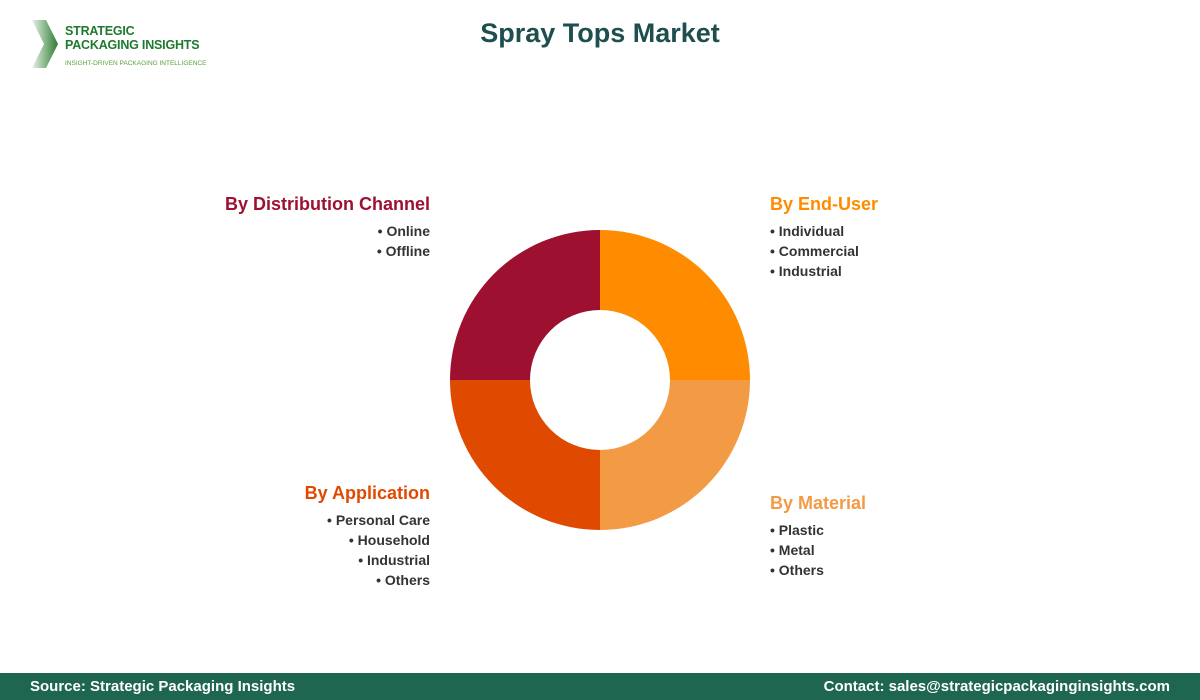 The image size is (1200, 700). What do you see at coordinates (403, 231) in the screenshot?
I see `list-item: • Online` at bounding box center [403, 231].